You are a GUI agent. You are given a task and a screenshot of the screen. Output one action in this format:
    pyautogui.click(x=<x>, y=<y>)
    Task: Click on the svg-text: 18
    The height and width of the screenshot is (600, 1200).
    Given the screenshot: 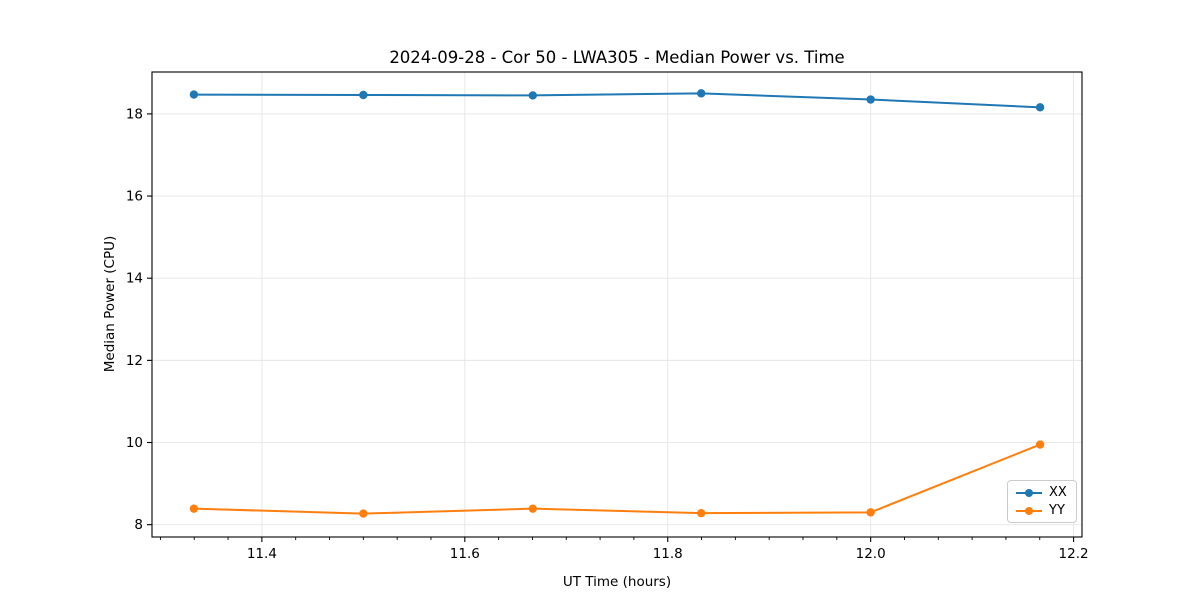 What is the action you would take?
    pyautogui.click(x=134, y=114)
    